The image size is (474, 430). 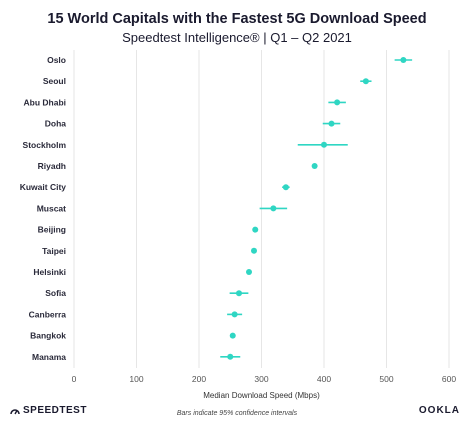 I want to click on x-tick-label: 200, so click(x=199, y=379).